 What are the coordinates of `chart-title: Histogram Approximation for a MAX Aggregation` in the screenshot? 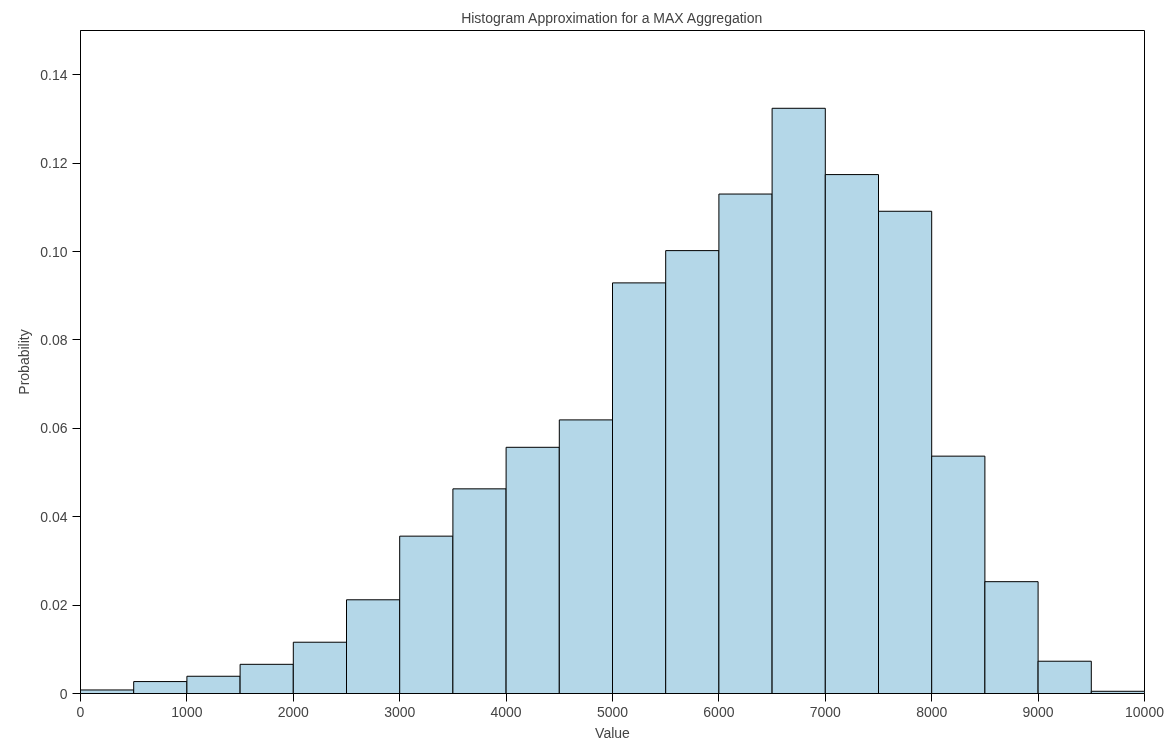 It's located at (612, 17).